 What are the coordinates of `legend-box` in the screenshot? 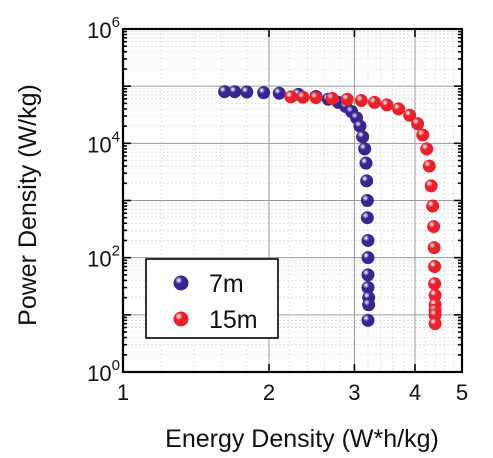 It's located at (212, 298).